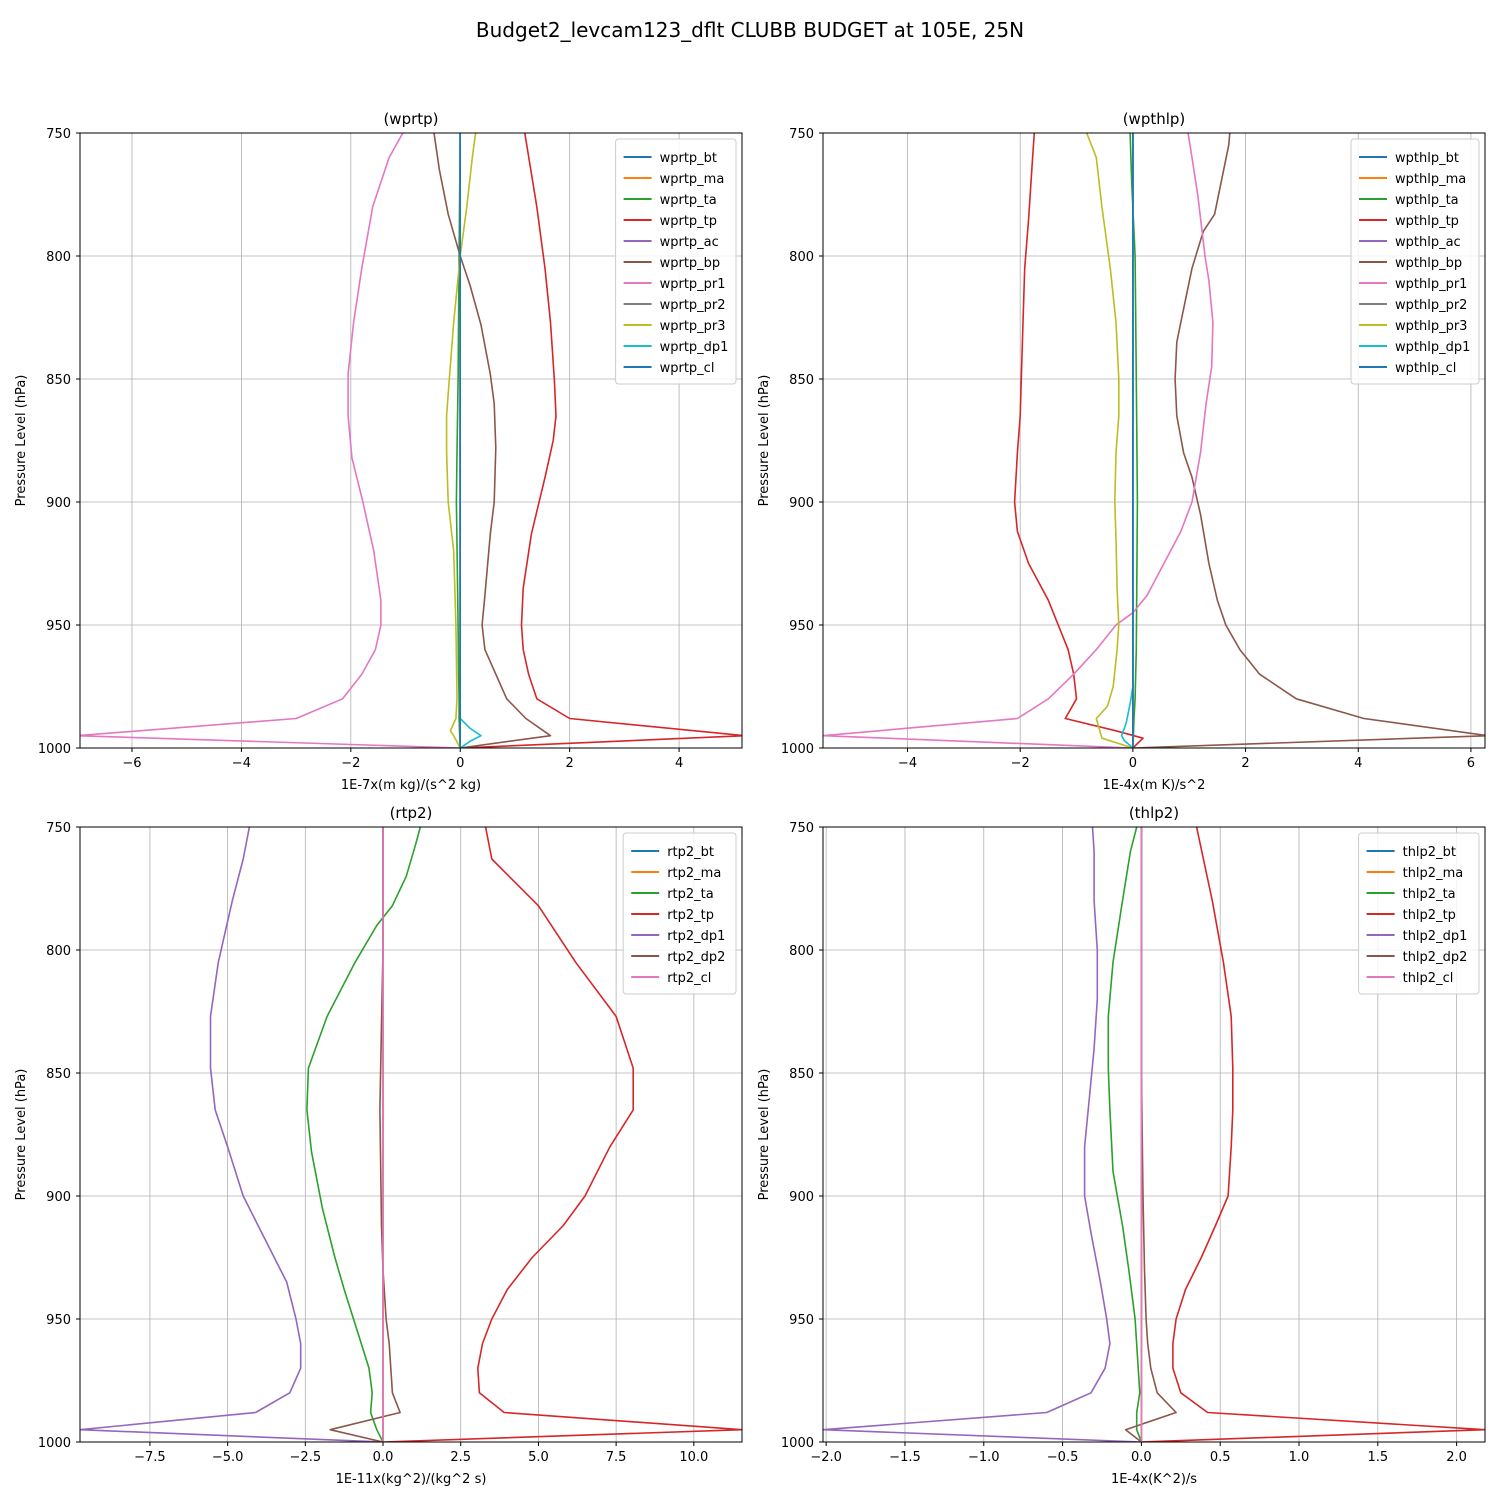 This screenshot has width=1500, height=1500. Describe the element at coordinates (1299, 1457) in the screenshot. I see `x-tick-label: 1.0` at that location.